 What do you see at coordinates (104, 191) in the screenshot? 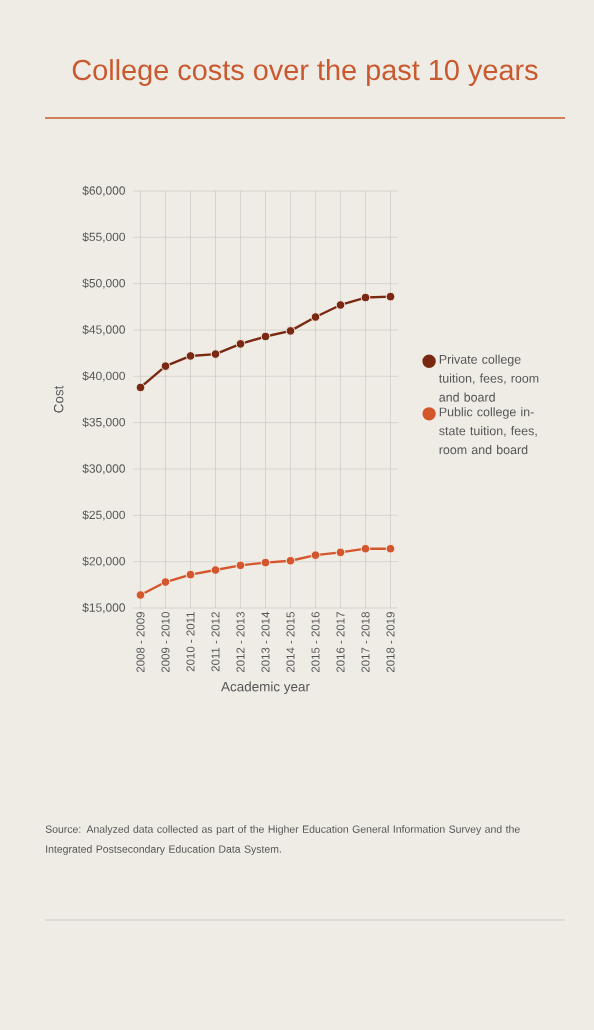
I see `y-tick-label: $60,000` at bounding box center [104, 191].